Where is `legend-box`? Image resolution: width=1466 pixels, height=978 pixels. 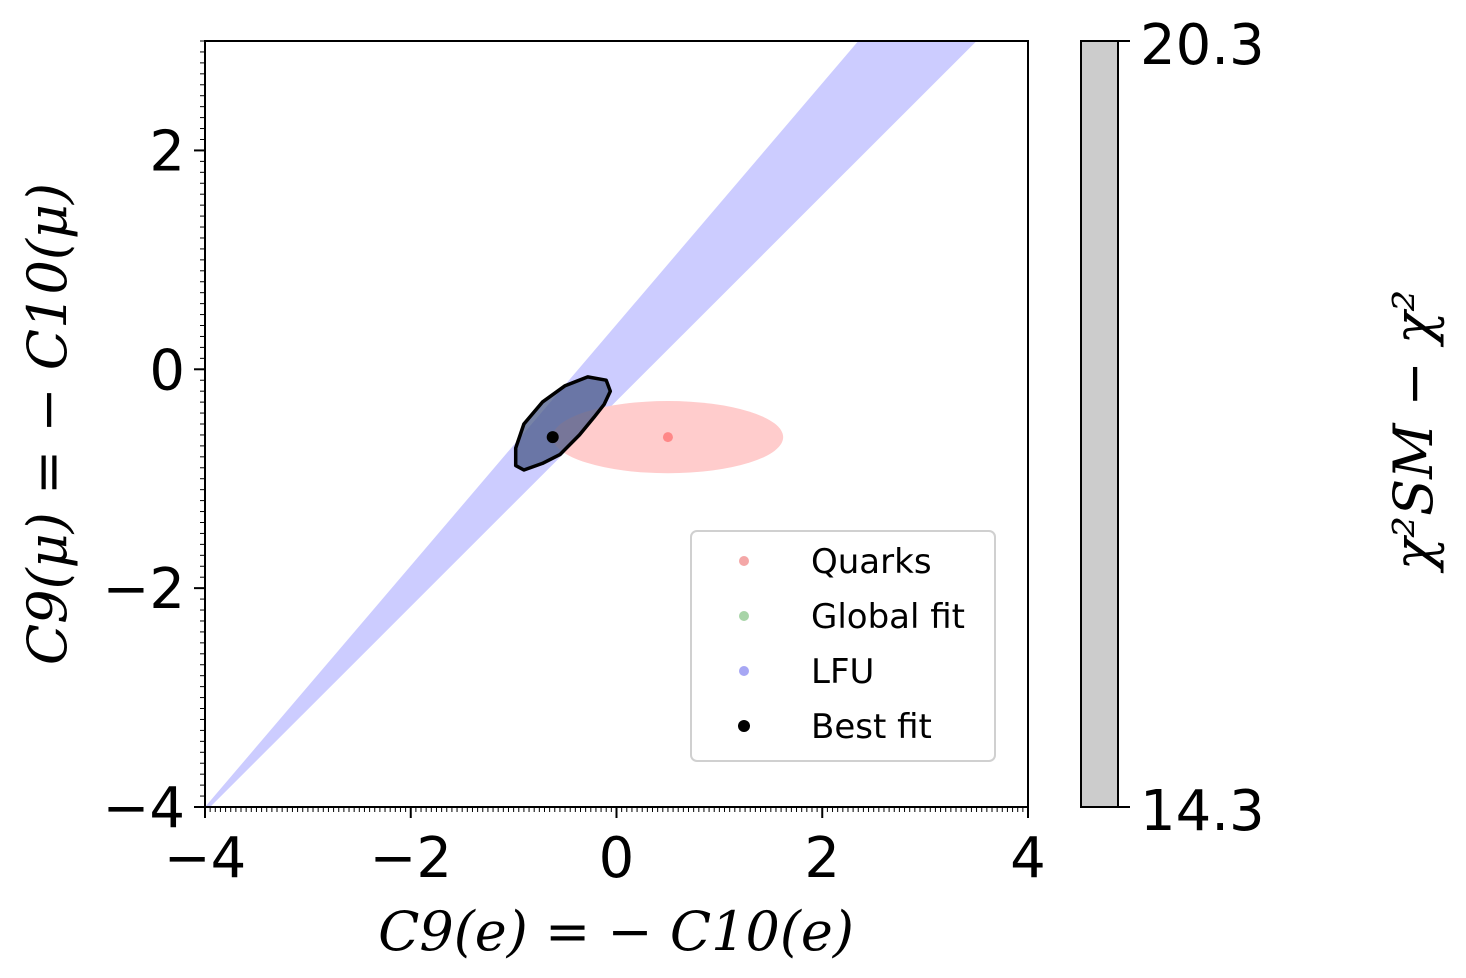 legend-box is located at coordinates (843, 646).